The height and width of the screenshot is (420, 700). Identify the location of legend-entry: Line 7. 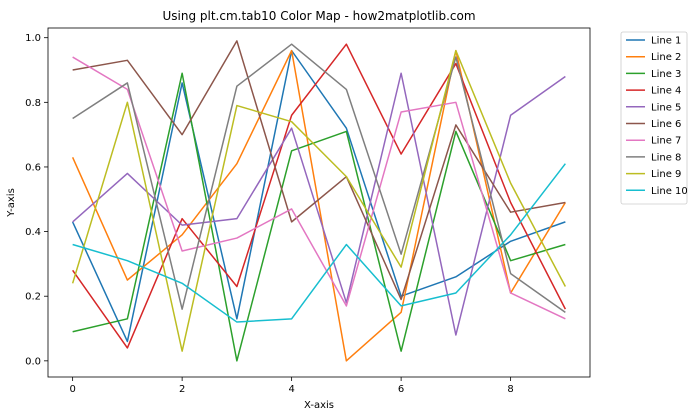
(666, 141).